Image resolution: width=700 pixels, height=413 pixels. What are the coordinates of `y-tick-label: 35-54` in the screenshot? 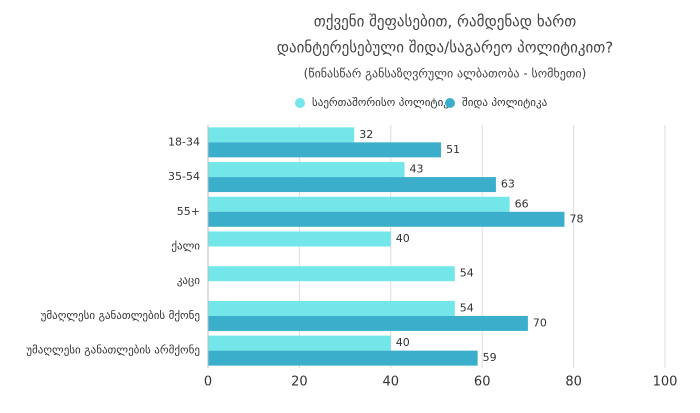 It's located at (184, 176).